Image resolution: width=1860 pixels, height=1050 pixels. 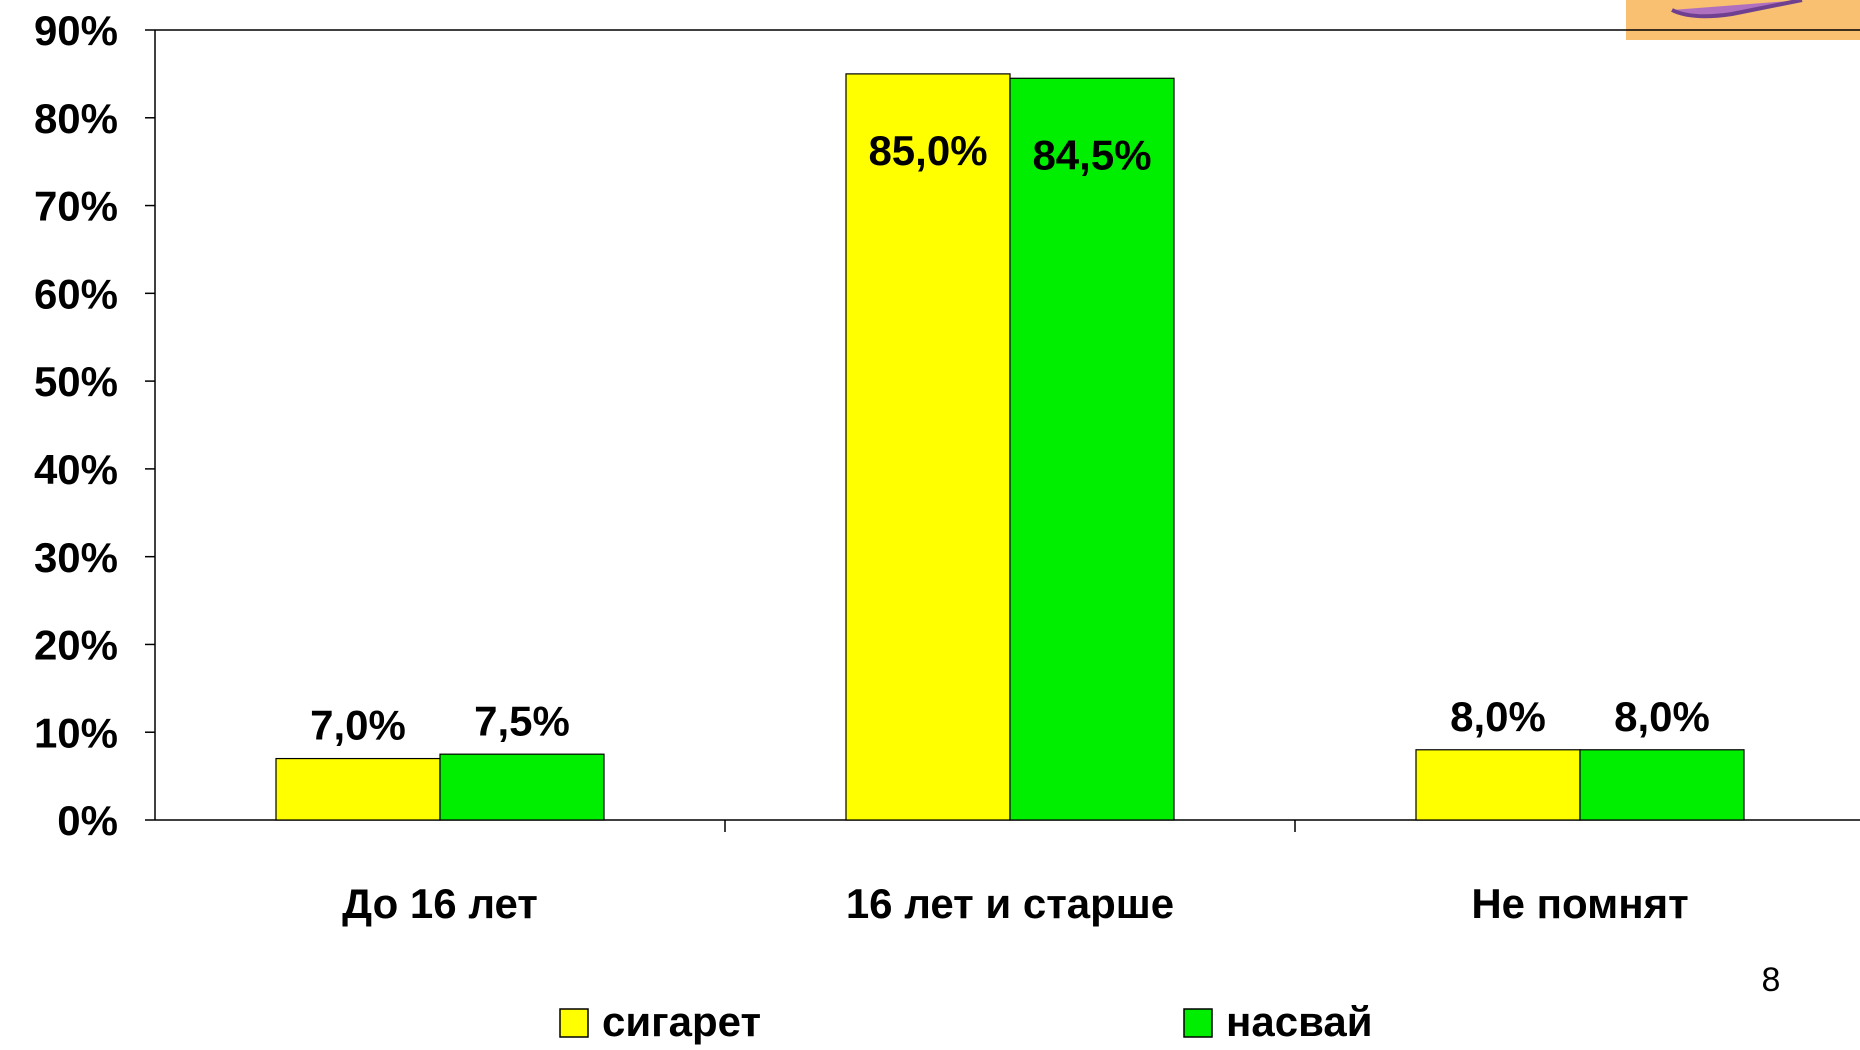 What do you see at coordinates (1737, 9) in the screenshot?
I see `decor-image-figure` at bounding box center [1737, 9].